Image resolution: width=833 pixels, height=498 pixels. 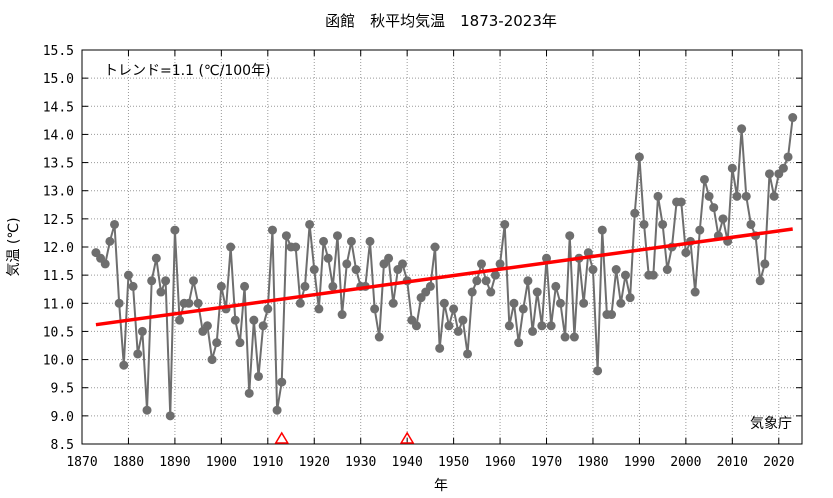 I want to click on source-label: 気象庁, so click(x=771, y=424).